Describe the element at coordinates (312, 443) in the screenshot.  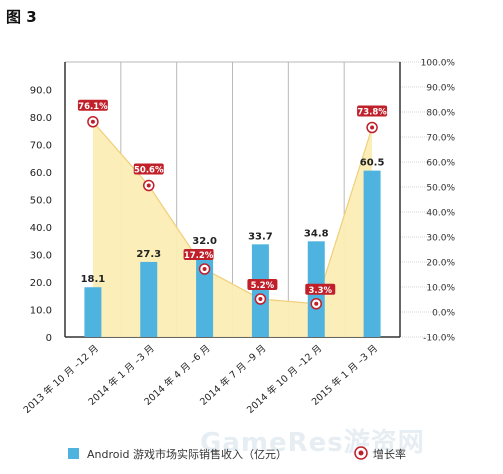
I see `watermark: GameRes游资网` at that location.